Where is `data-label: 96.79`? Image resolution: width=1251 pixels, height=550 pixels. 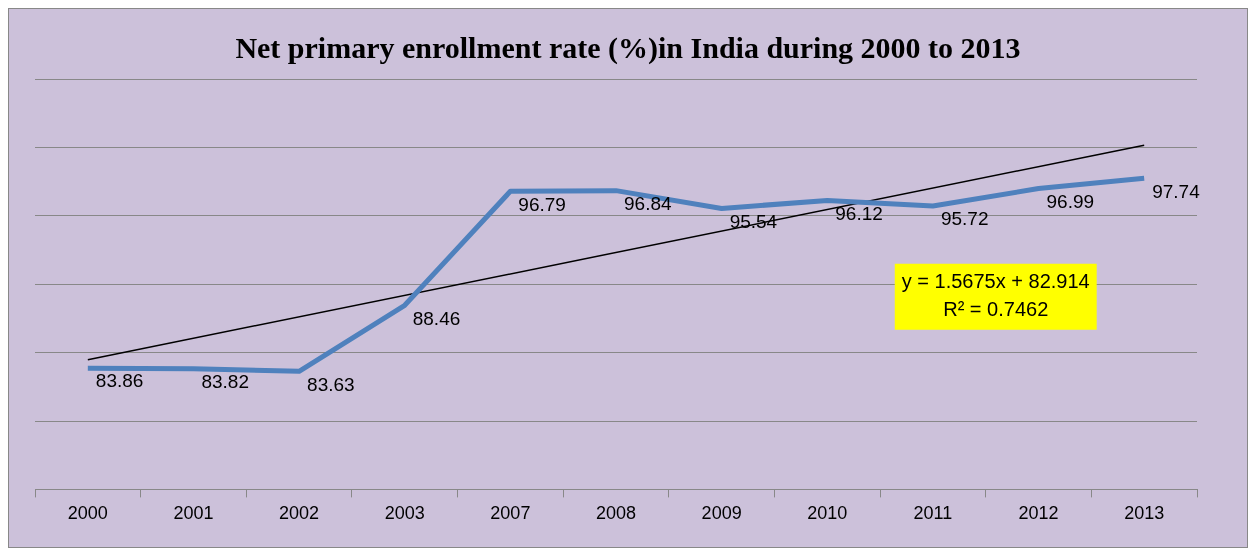 data-label: 96.79 is located at coordinates (542, 204).